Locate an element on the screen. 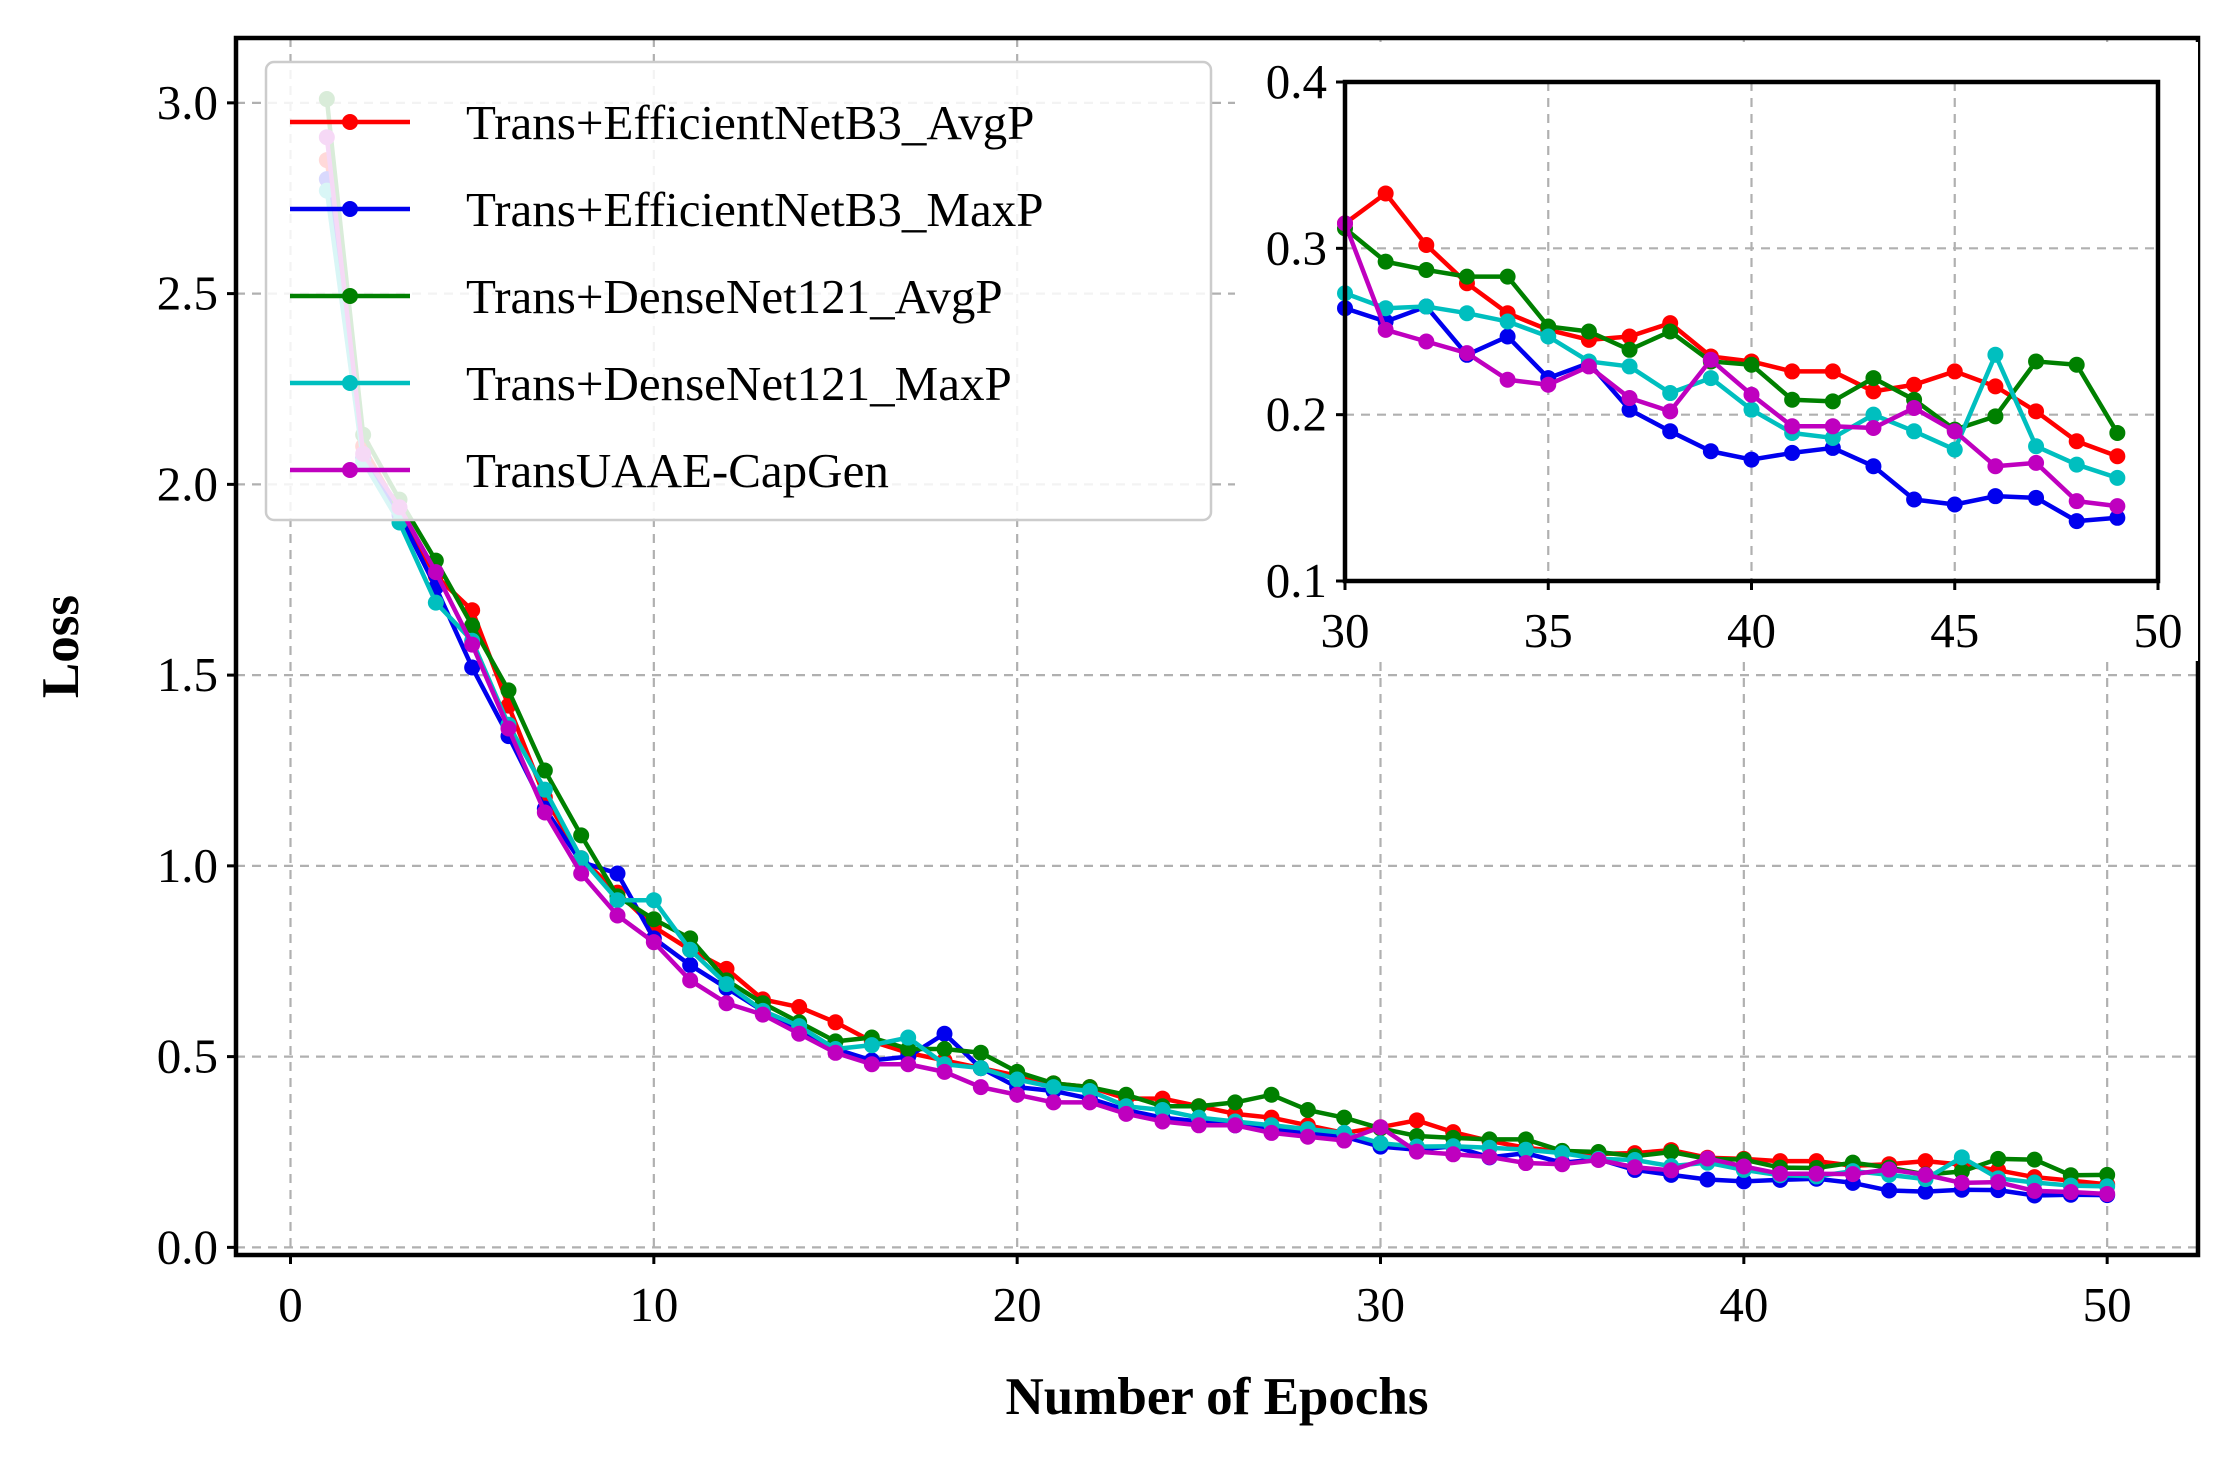  inset-x-tick-label: 40 is located at coordinates (1751, 630).